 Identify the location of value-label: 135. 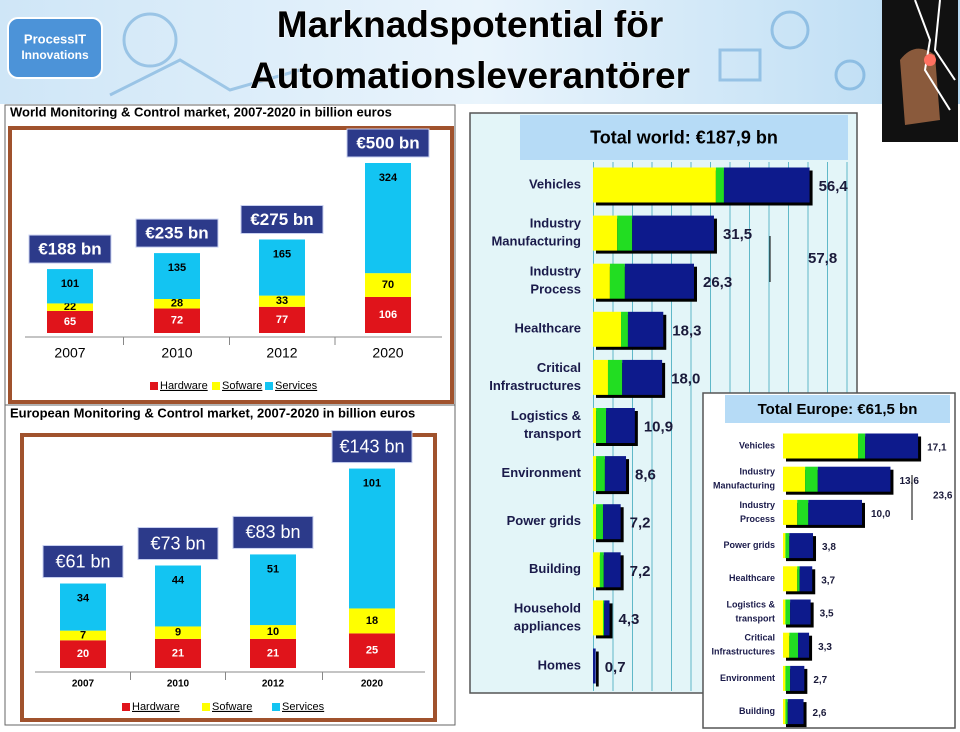
(177, 268).